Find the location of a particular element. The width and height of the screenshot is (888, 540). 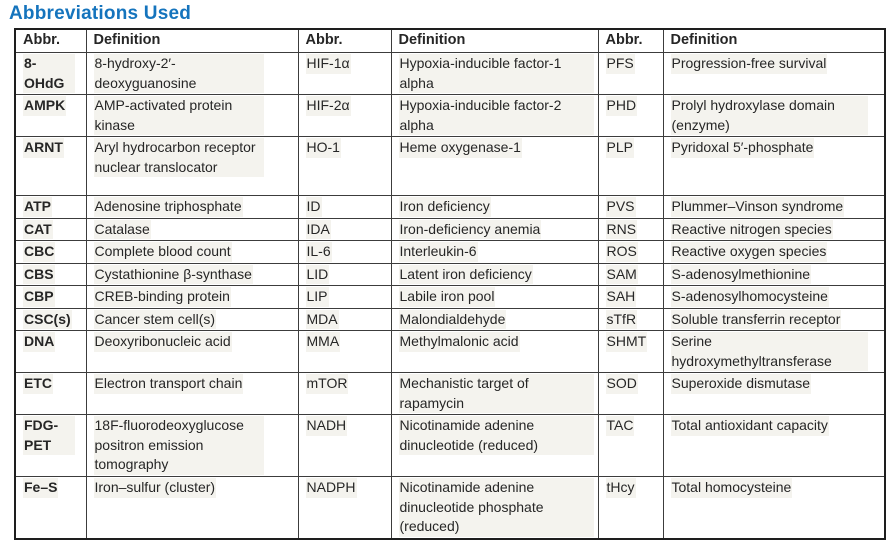

abbr-cell: AMPK is located at coordinates (50, 115).